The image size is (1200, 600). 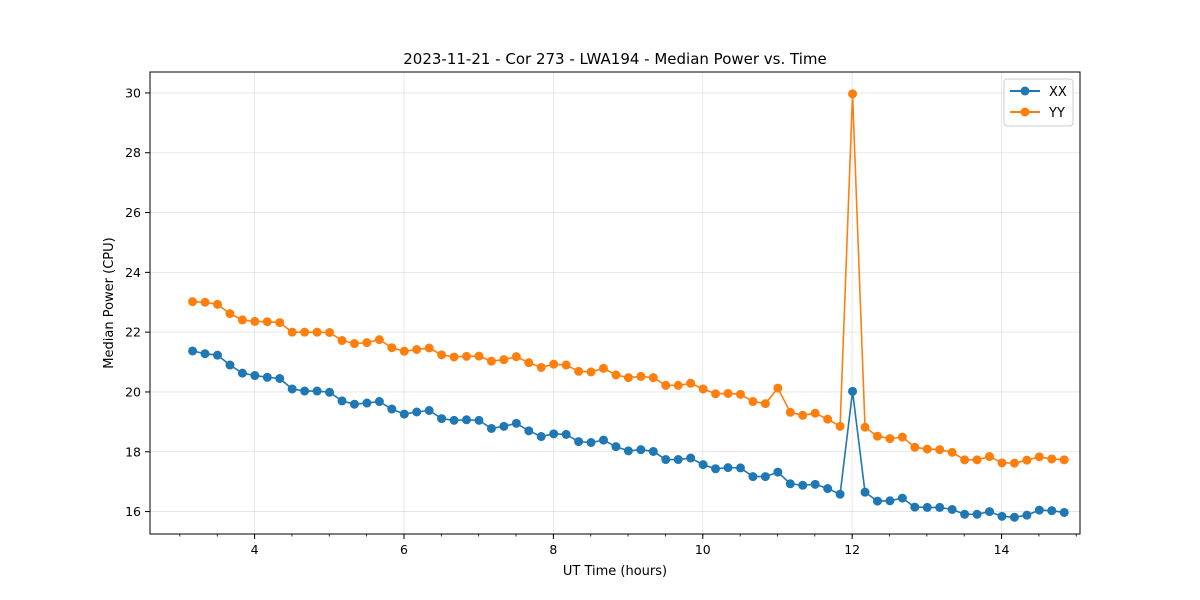 I want to click on y-tick-label: 18, so click(x=133, y=451).